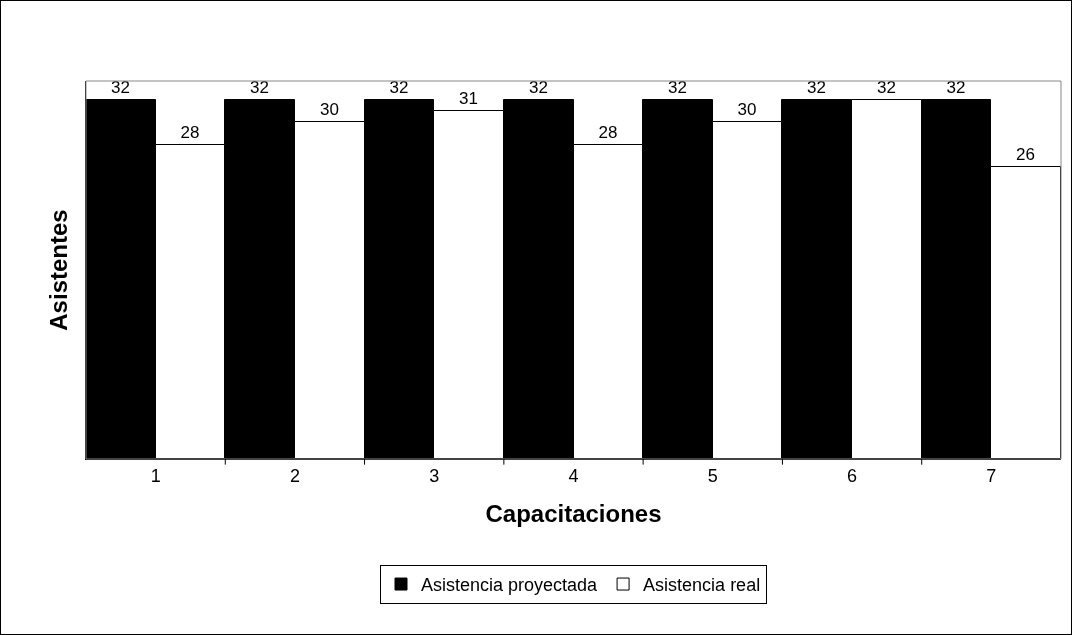  Describe the element at coordinates (59, 270) in the screenshot. I see `y-axis-title: Asistentes` at that location.